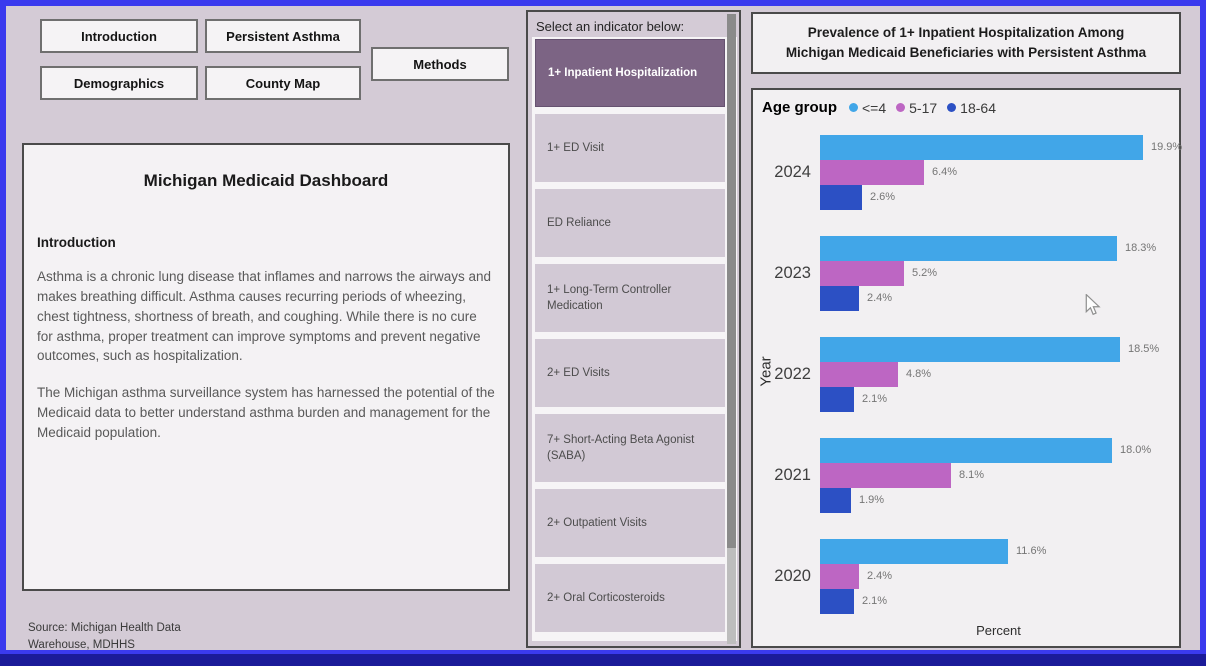  I want to click on indicator-scrollbar-track, so click(731, 329).